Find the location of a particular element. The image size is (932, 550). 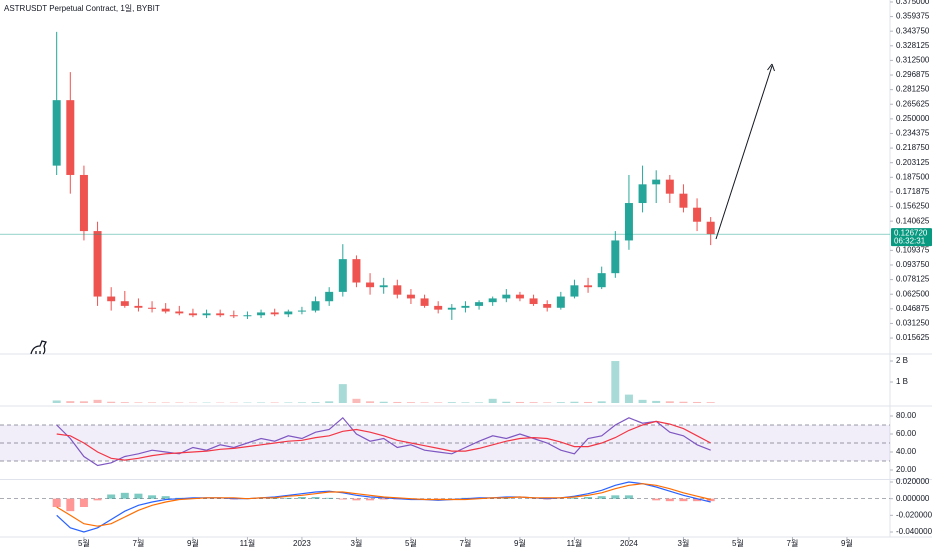

chart-title: ASTRUSDT Perpetual Contract, 1일, BYBIT is located at coordinates (82, 8).